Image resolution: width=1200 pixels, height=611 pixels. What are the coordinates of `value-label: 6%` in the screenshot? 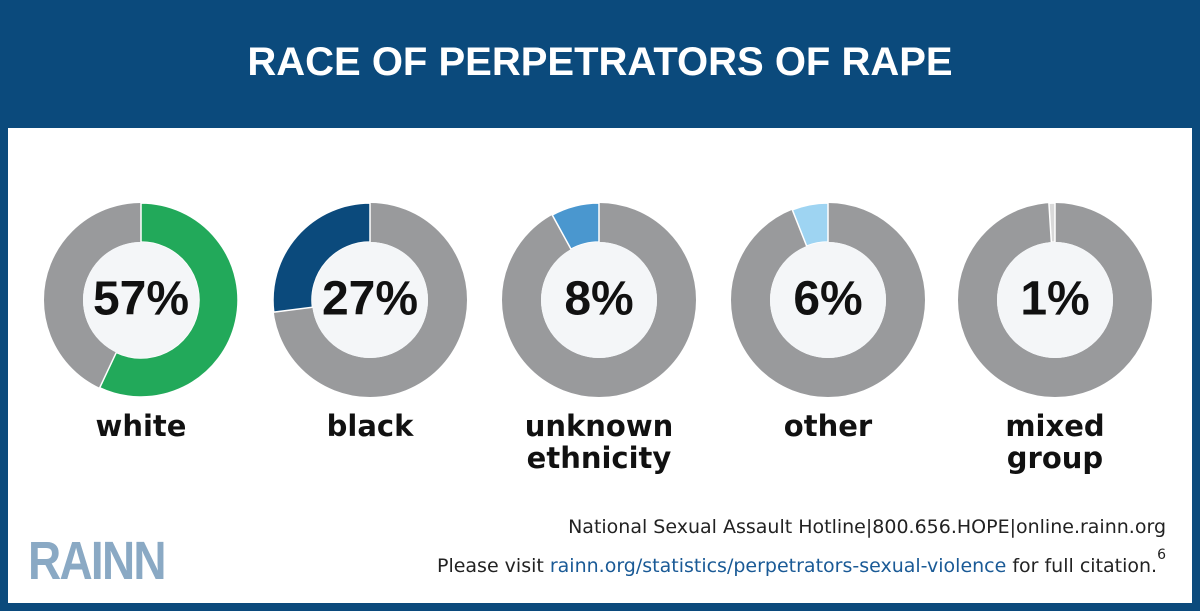 It's located at (827, 299).